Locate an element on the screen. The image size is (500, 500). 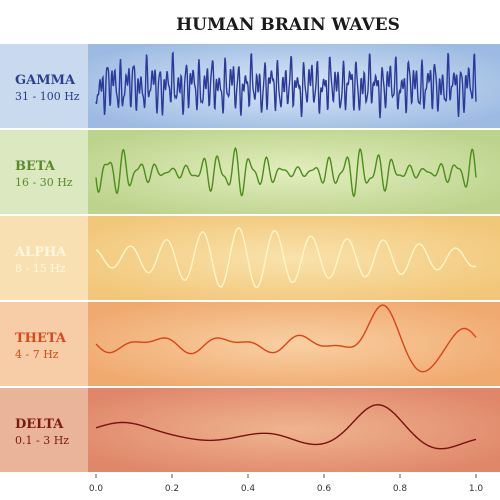
band-range: 8 - 15 Hz is located at coordinates (40, 268).